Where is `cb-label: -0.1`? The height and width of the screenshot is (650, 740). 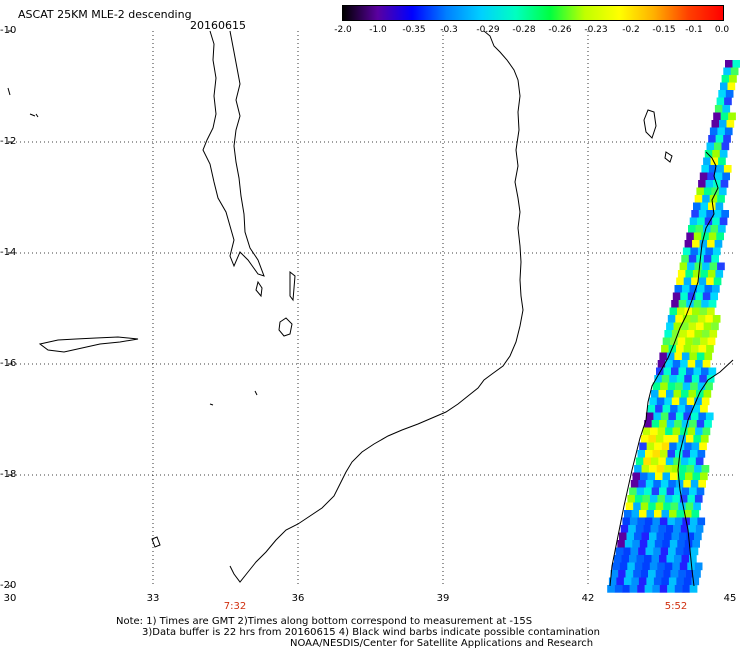
cb-label: -0.1 is located at coordinates (694, 30).